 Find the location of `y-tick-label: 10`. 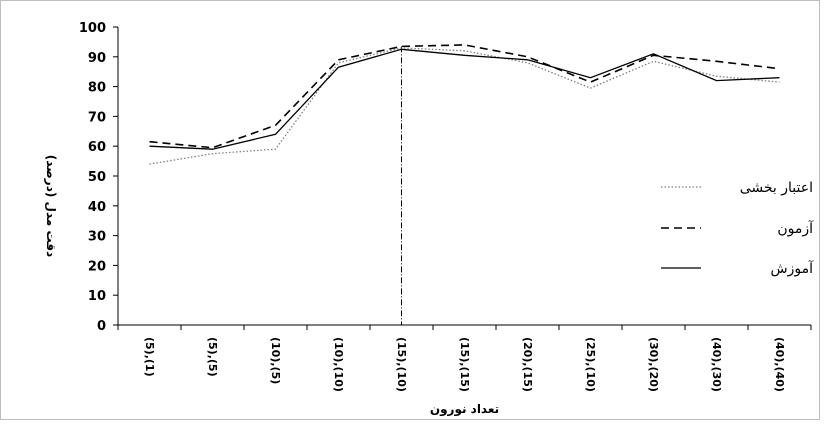

y-tick-label: 10 is located at coordinates (97, 296).